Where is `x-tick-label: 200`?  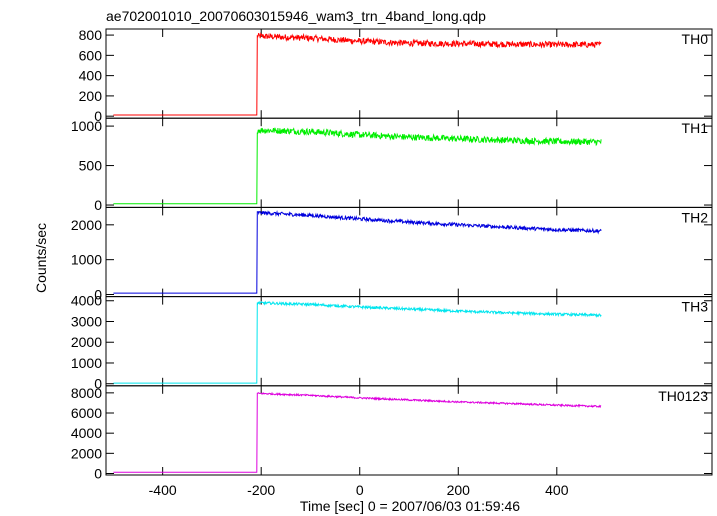
x-tick-label: 200 is located at coordinates (459, 490).